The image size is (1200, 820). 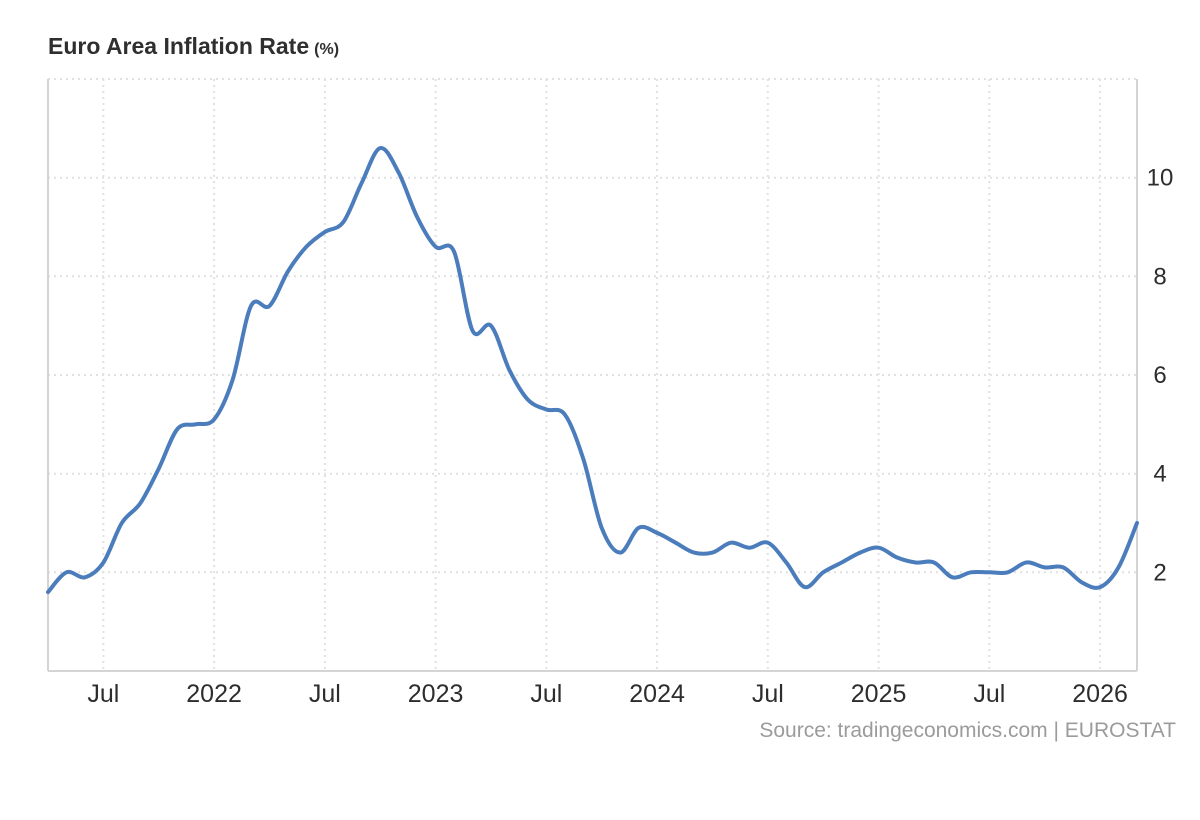 I want to click on y-axis-label: 2, so click(x=1159, y=572).